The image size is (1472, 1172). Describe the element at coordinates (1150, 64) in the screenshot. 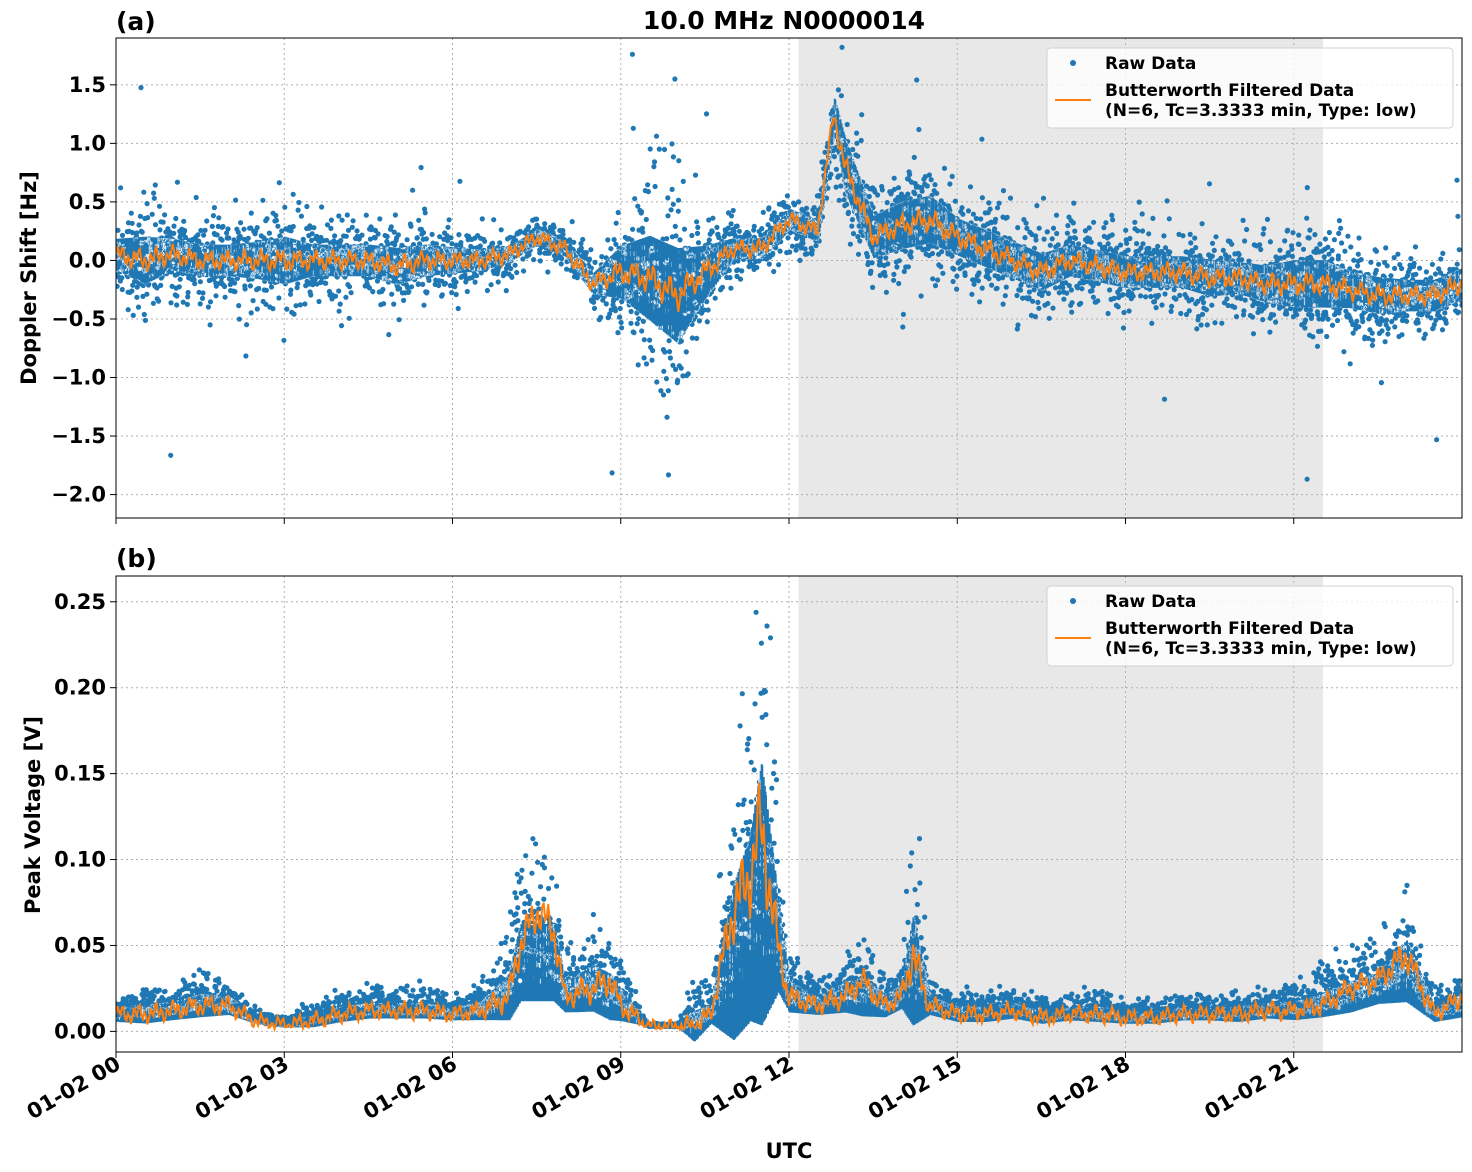

I see `panel-a-legend-raw-label: Raw Data` at that location.